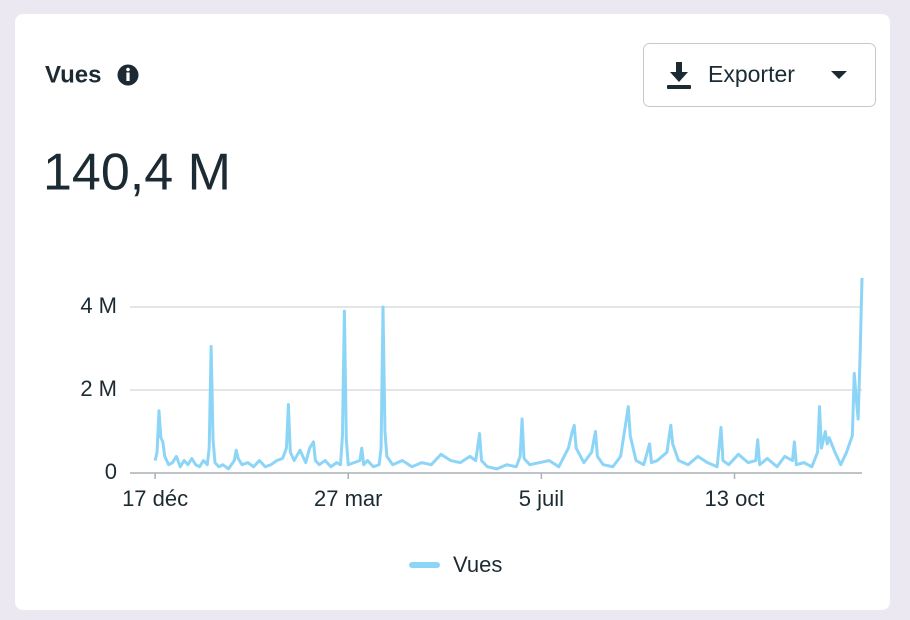 Image resolution: width=910 pixels, height=620 pixels. Describe the element at coordinates (348, 498) in the screenshot. I see `x-tick-label: 27 mar` at that location.